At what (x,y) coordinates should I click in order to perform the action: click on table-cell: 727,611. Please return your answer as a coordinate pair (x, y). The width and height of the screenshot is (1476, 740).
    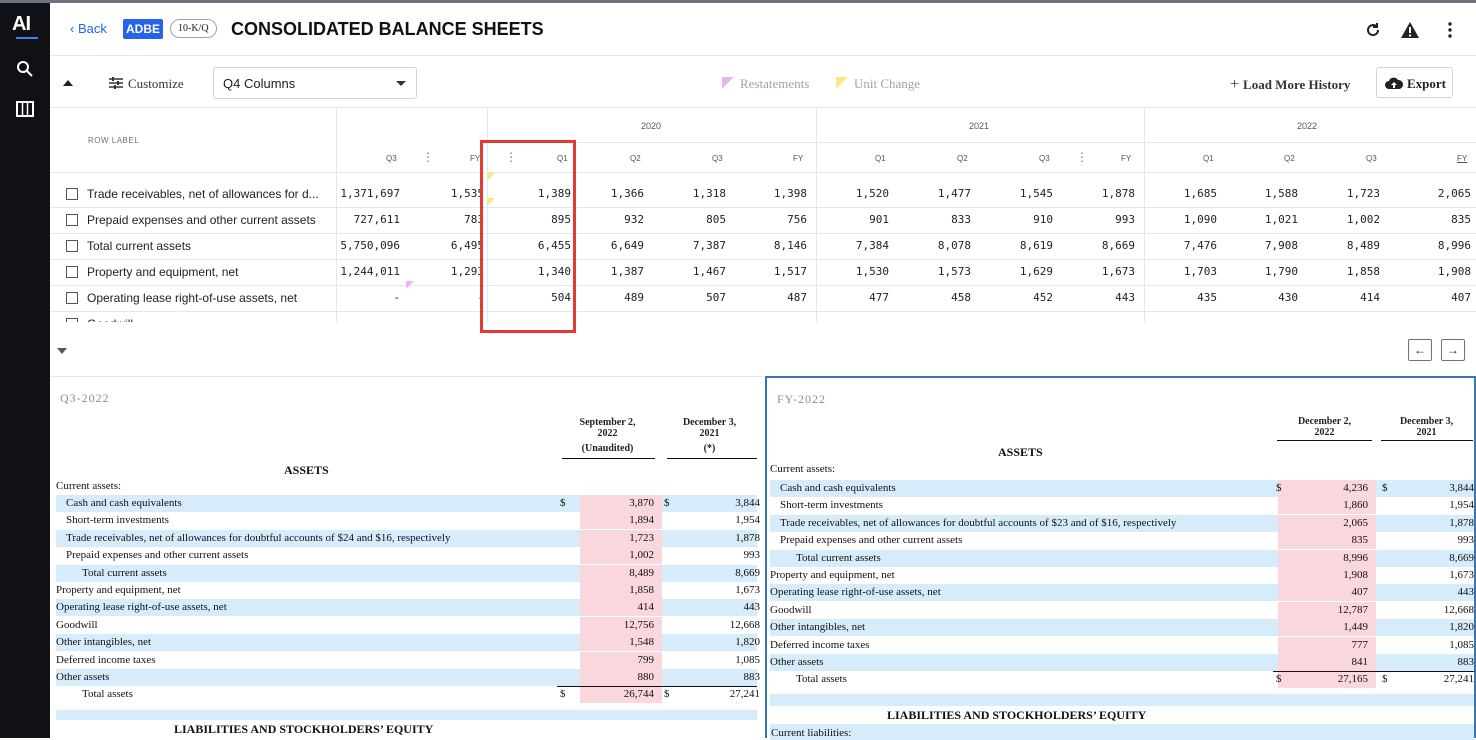
    Looking at the image, I should click on (376, 219).